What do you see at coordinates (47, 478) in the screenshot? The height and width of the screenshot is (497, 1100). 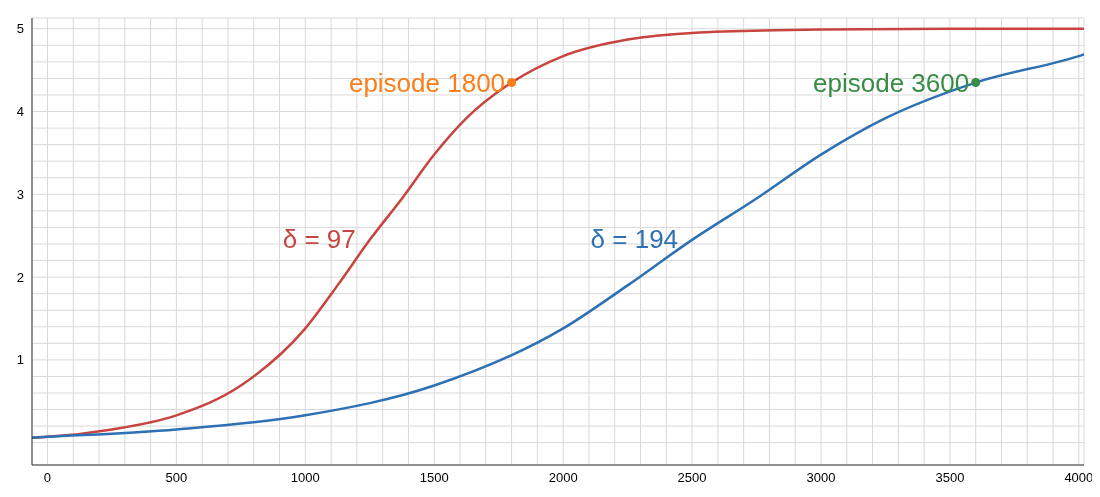 I see `x-tick-label: 0` at bounding box center [47, 478].